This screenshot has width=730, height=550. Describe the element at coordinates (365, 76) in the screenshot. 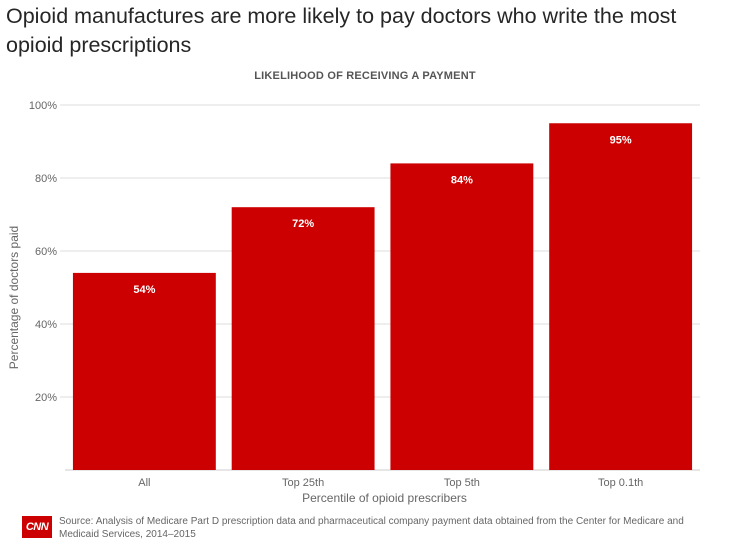

I see `chart-title: LIKELIHOOD OF RECEIVING A PAYMENT` at that location.